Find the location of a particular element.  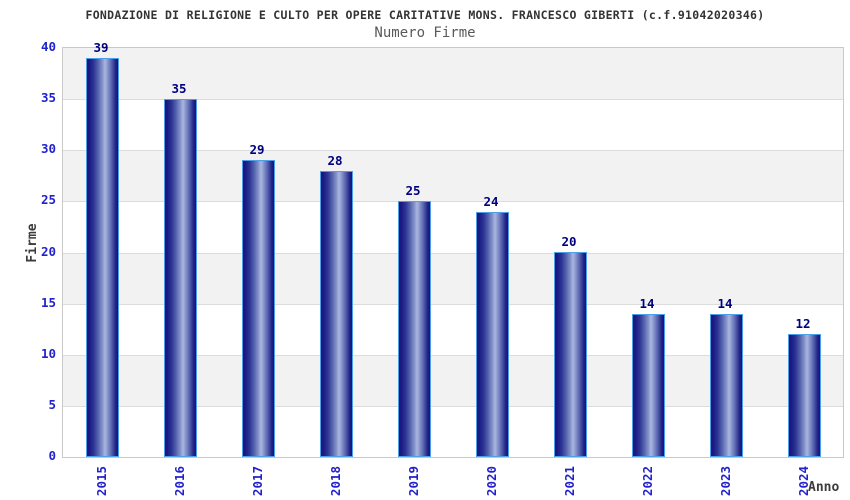

y-tick-label: 0 is located at coordinates (52, 455).